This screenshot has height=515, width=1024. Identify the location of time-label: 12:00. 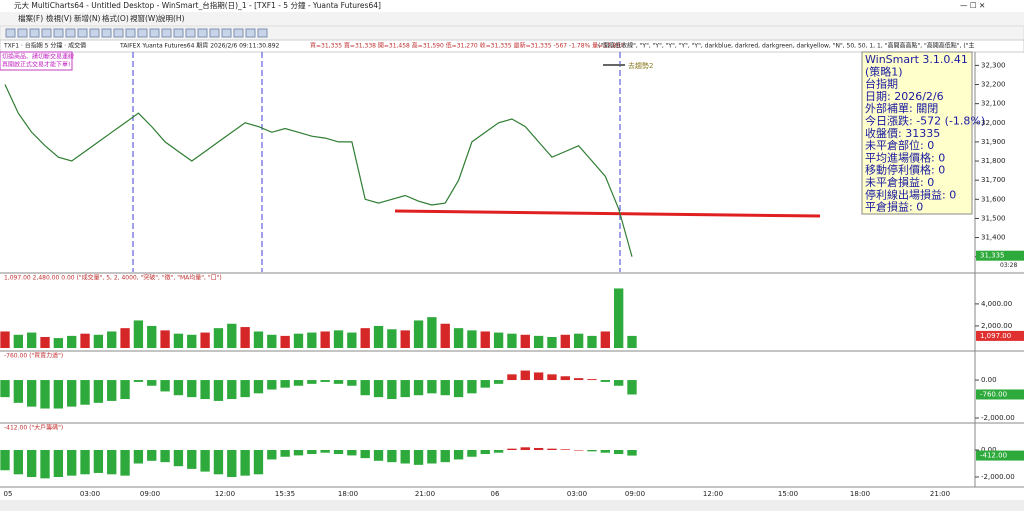
(225, 494).